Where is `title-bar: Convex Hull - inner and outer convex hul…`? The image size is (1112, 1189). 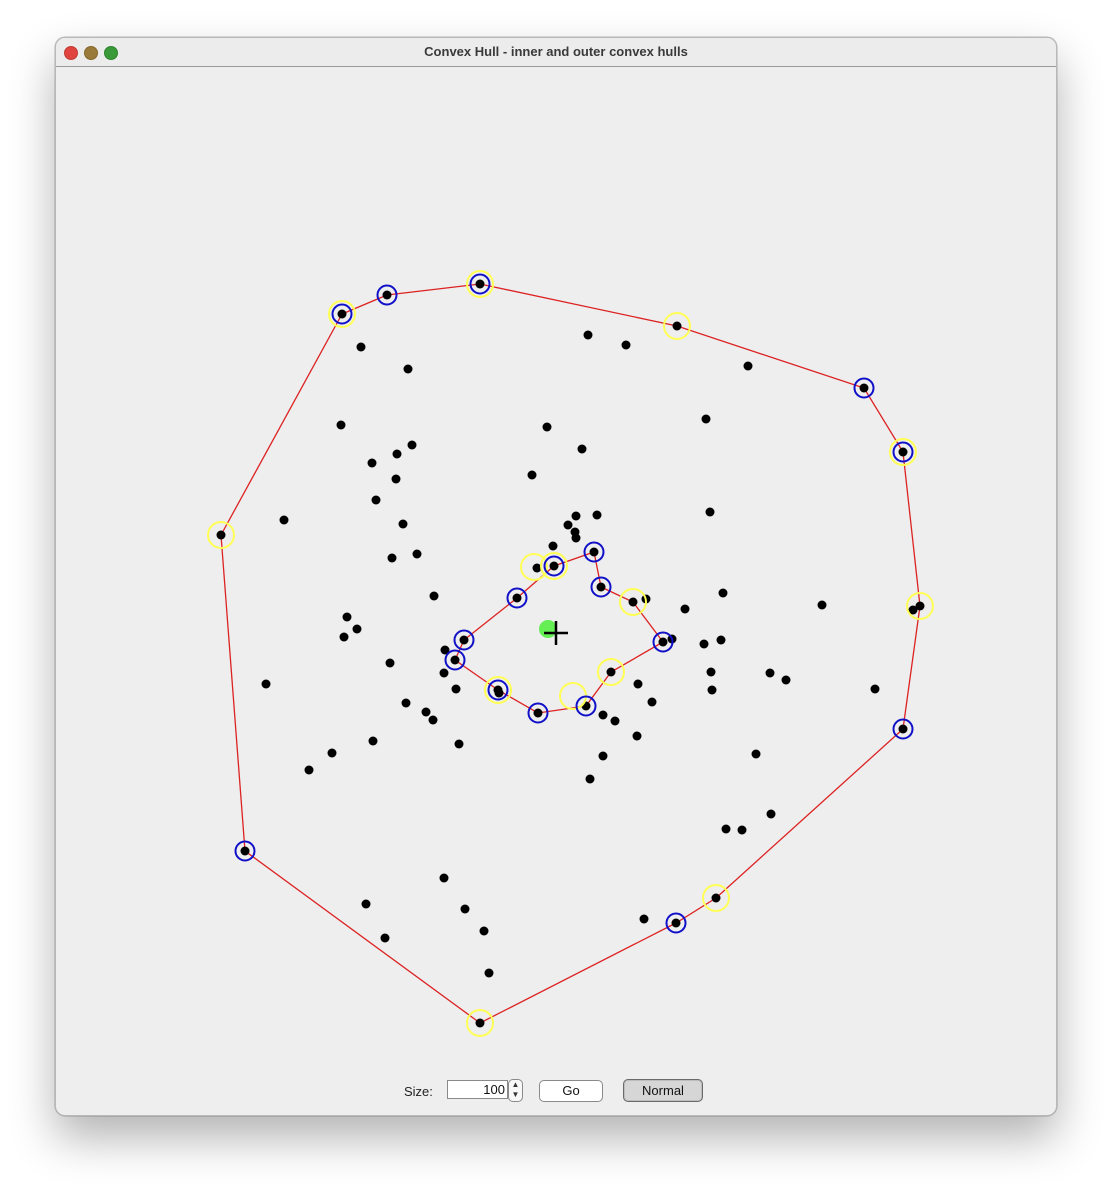 title-bar: Convex Hull - inner and outer convex hul… is located at coordinates (556, 52).